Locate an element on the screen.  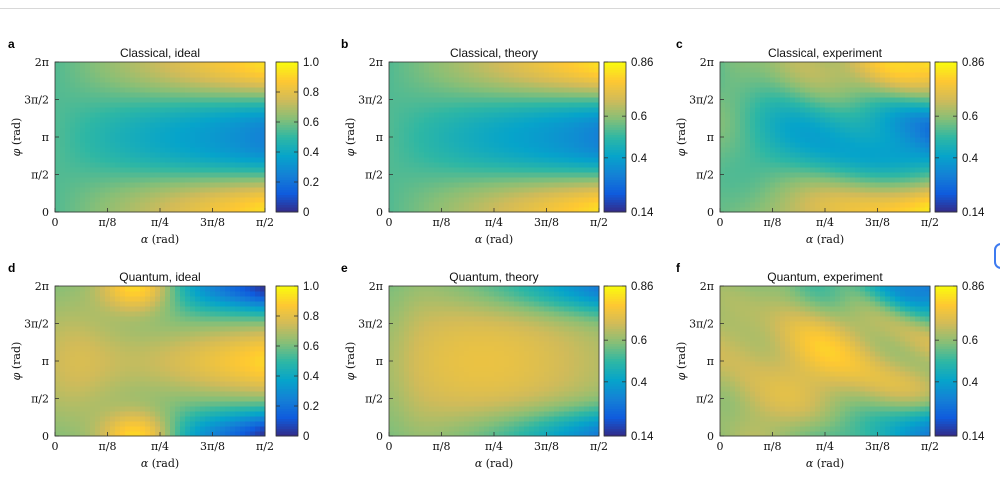
x-tick-label: π/2 is located at coordinates (930, 222).